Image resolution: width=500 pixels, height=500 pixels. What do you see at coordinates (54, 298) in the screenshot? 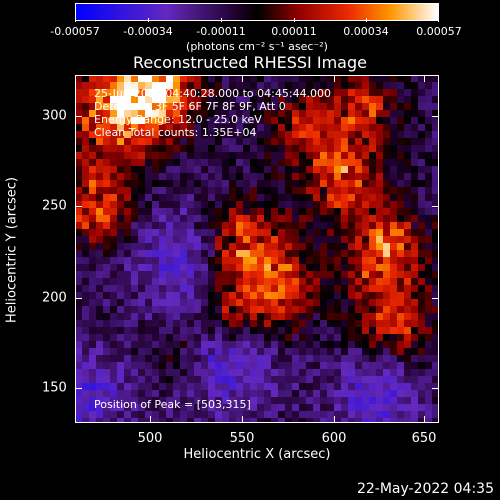
I see `y-tick-label-200: 200` at bounding box center [54, 298].